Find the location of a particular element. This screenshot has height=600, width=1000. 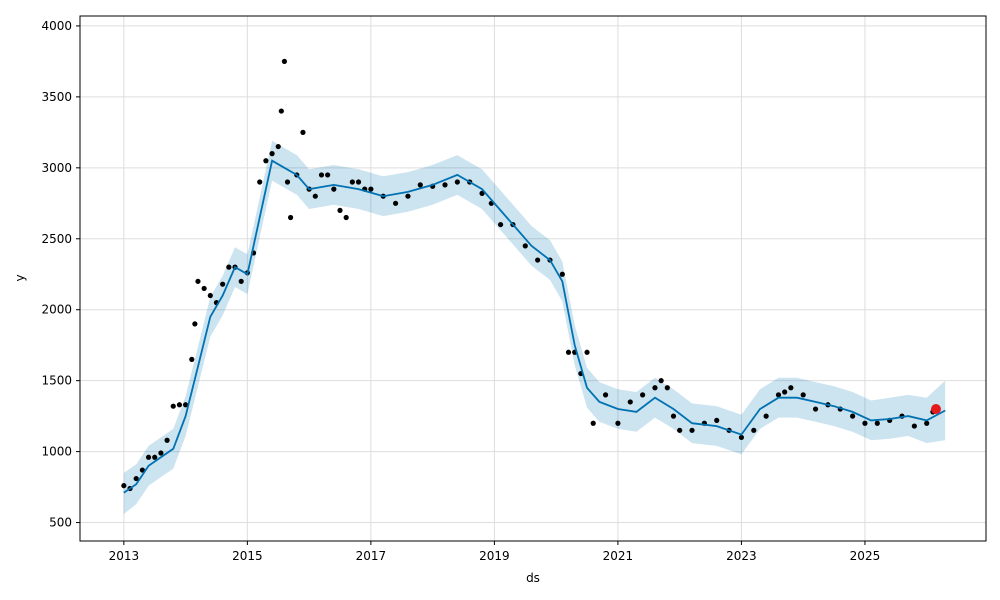

y-tick-label: 3000 is located at coordinates (56, 168).